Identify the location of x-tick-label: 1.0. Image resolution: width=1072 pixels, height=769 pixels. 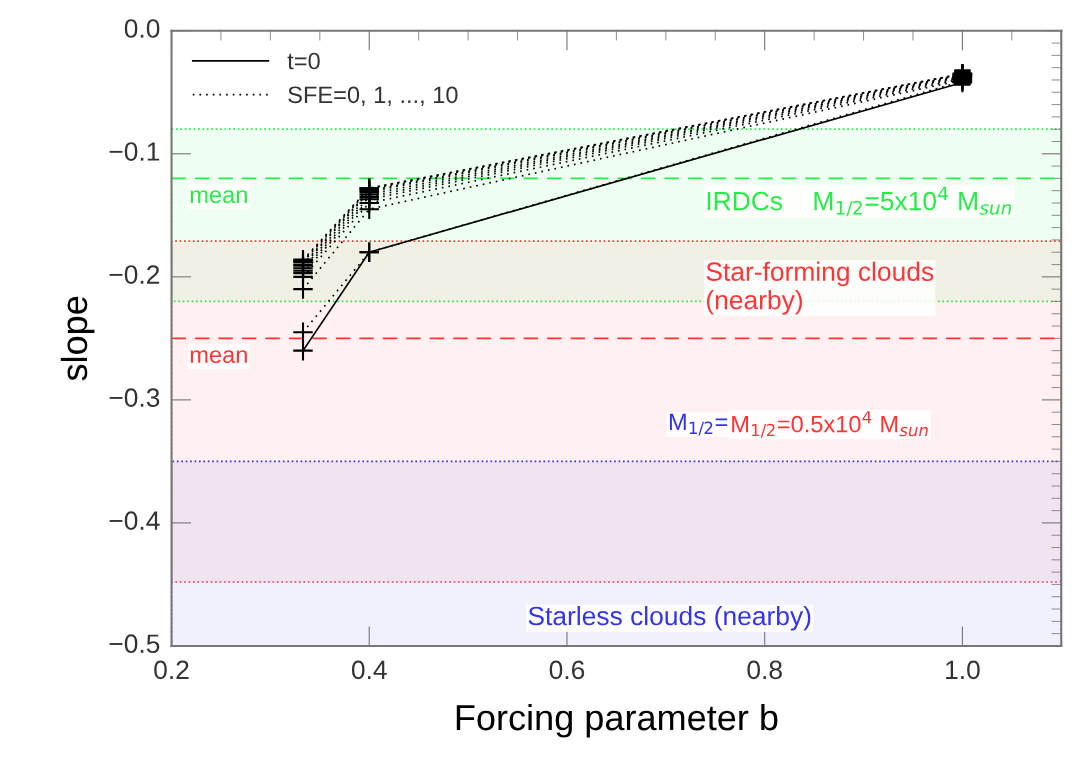
(963, 670).